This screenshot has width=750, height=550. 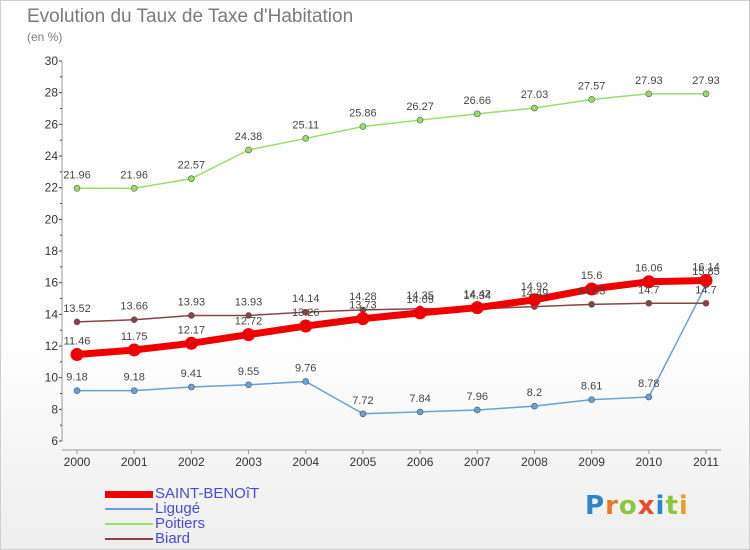 What do you see at coordinates (52, 188) in the screenshot?
I see `y-tick-label: 22` at bounding box center [52, 188].